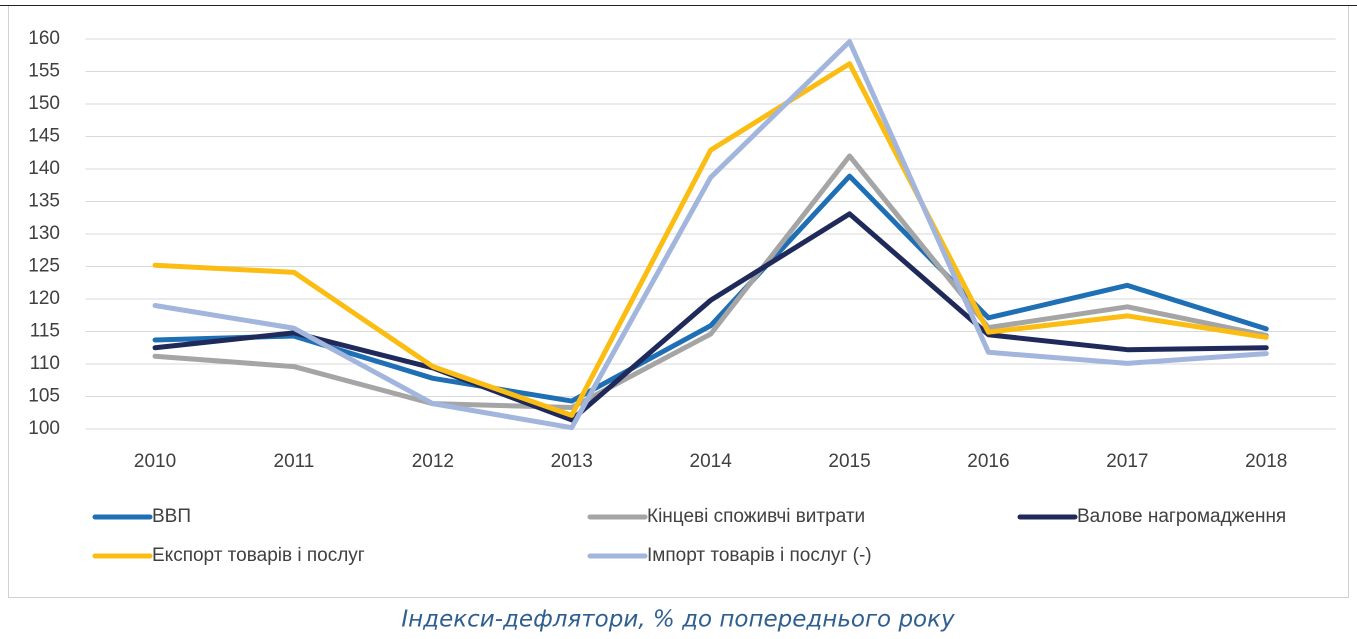  Describe the element at coordinates (44, 233) in the screenshot. I see `y-tick-label: 130` at that location.